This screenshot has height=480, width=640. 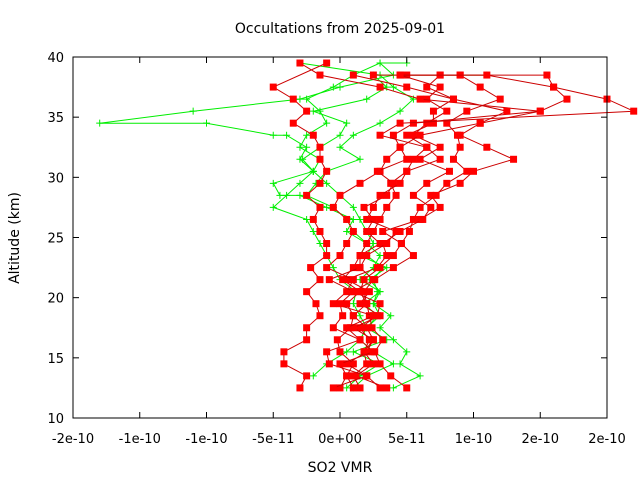 I want to click on y-tick-label: 25, so click(x=55, y=239).